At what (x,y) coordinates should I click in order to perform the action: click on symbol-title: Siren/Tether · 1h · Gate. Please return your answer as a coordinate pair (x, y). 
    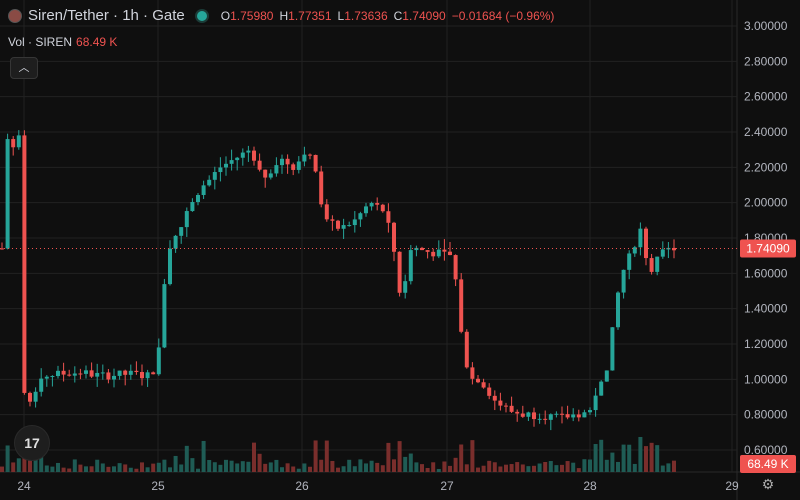
    Looking at the image, I should click on (106, 15).